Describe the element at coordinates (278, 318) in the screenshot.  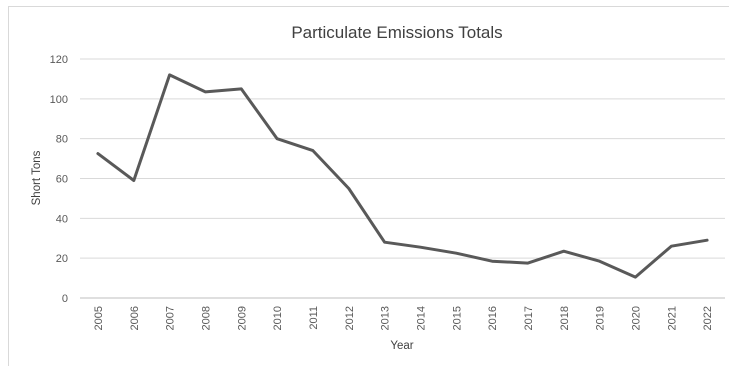
I see `x-tick-label: 2010` at that location.